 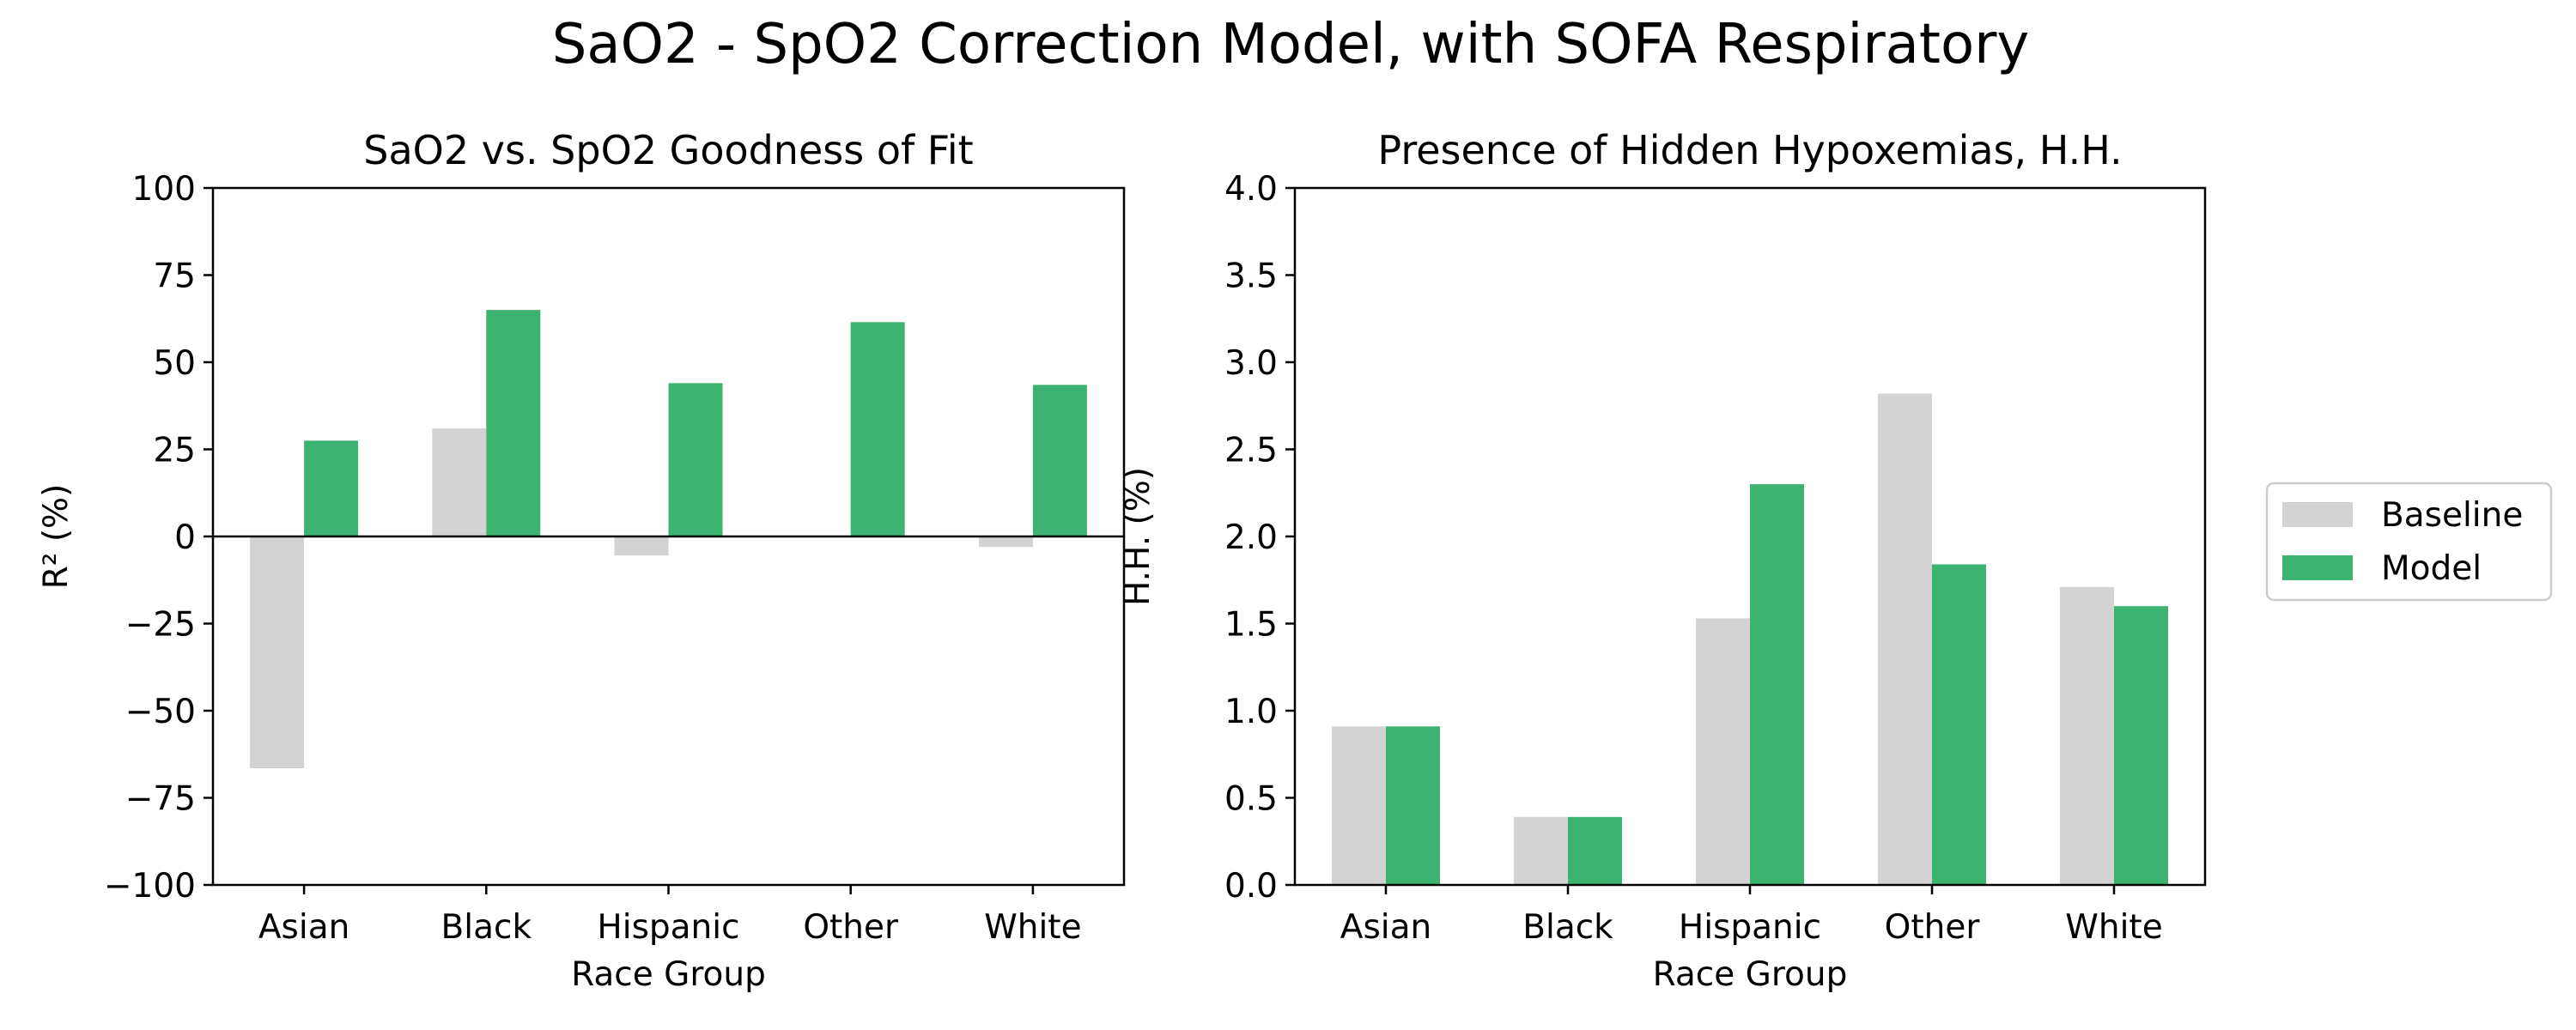 What do you see at coordinates (160, 625) in the screenshot?
I see `y-tick-label: −25` at bounding box center [160, 625].